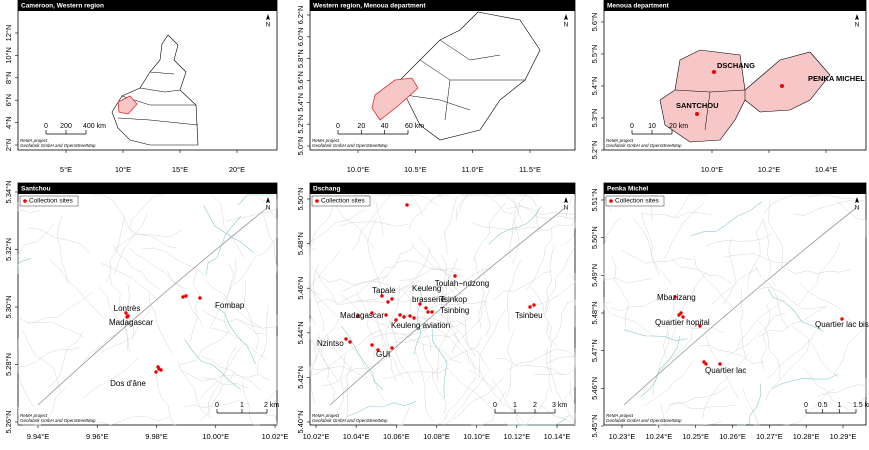  What do you see at coordinates (594, 150) in the screenshot?
I see `y-tick-label: 5.2°N` at bounding box center [594, 150].